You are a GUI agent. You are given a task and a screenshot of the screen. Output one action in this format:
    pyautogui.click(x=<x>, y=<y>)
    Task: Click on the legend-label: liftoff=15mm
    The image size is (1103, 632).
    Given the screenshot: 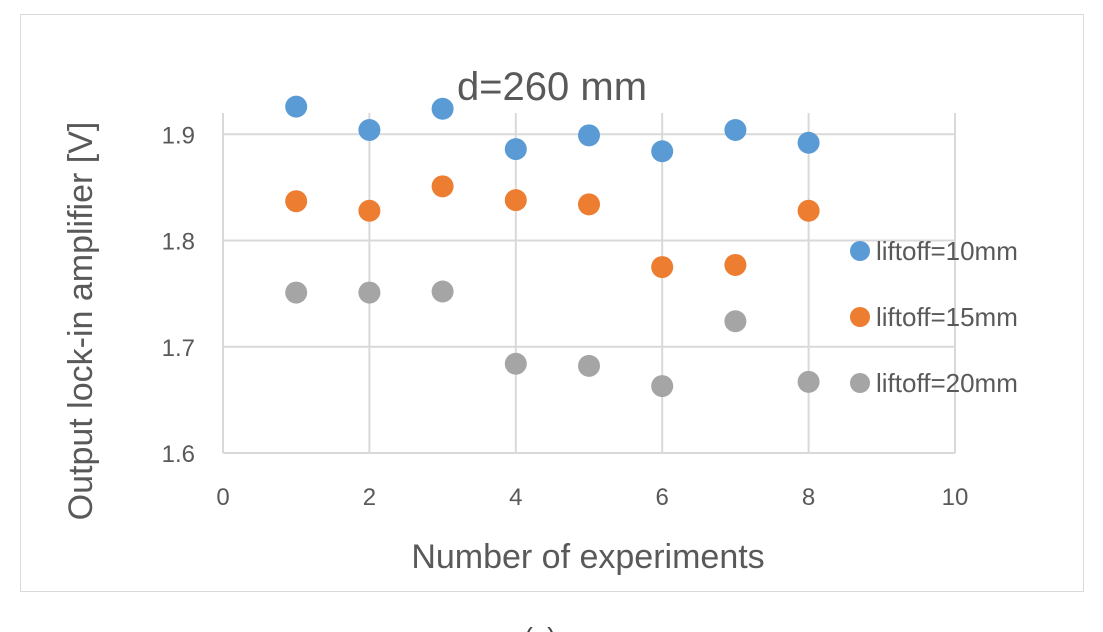 What is the action you would take?
    pyautogui.click(x=947, y=317)
    